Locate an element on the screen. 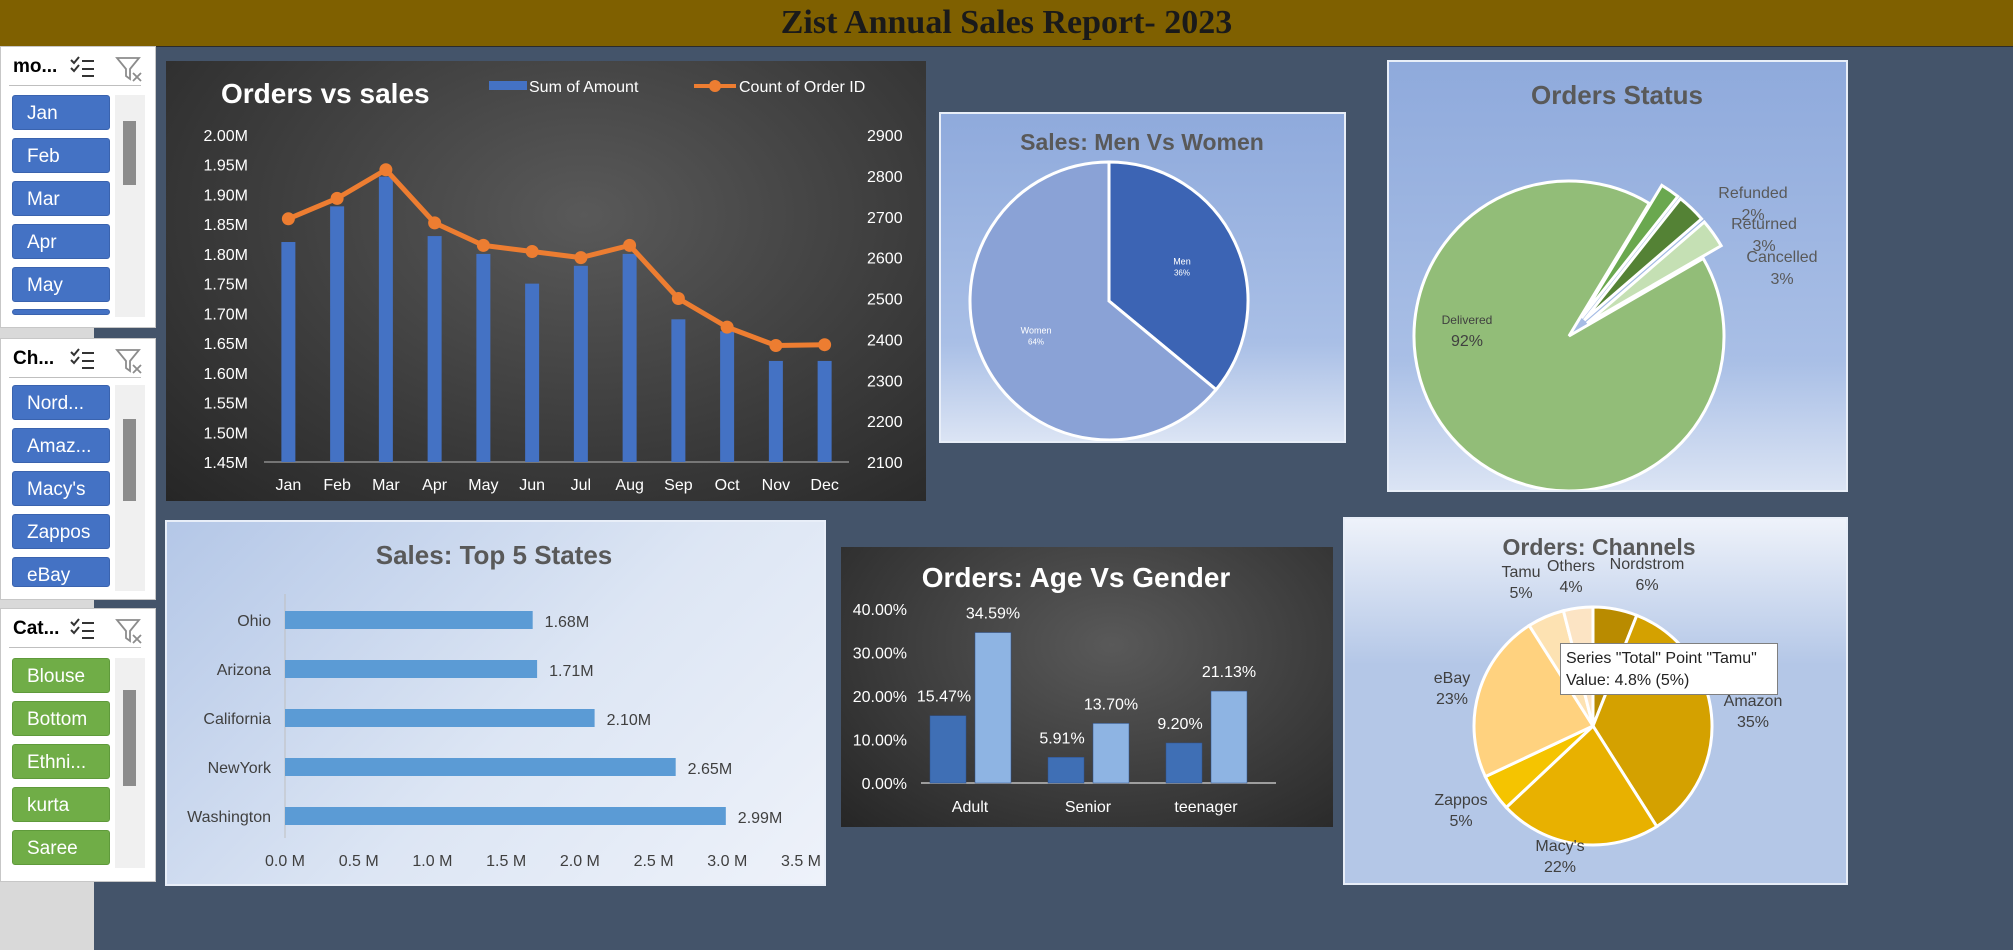 This screenshot has width=2013, height=950. y-right-tick: 2600 is located at coordinates (885, 259).